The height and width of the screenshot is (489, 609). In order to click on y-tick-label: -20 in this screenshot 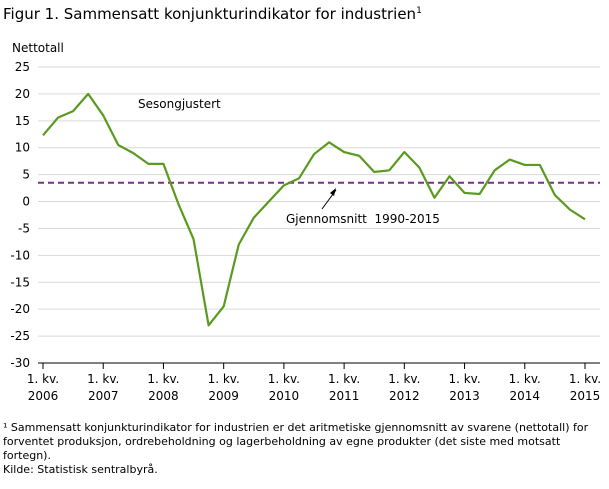, I will do `click(20, 309)`.